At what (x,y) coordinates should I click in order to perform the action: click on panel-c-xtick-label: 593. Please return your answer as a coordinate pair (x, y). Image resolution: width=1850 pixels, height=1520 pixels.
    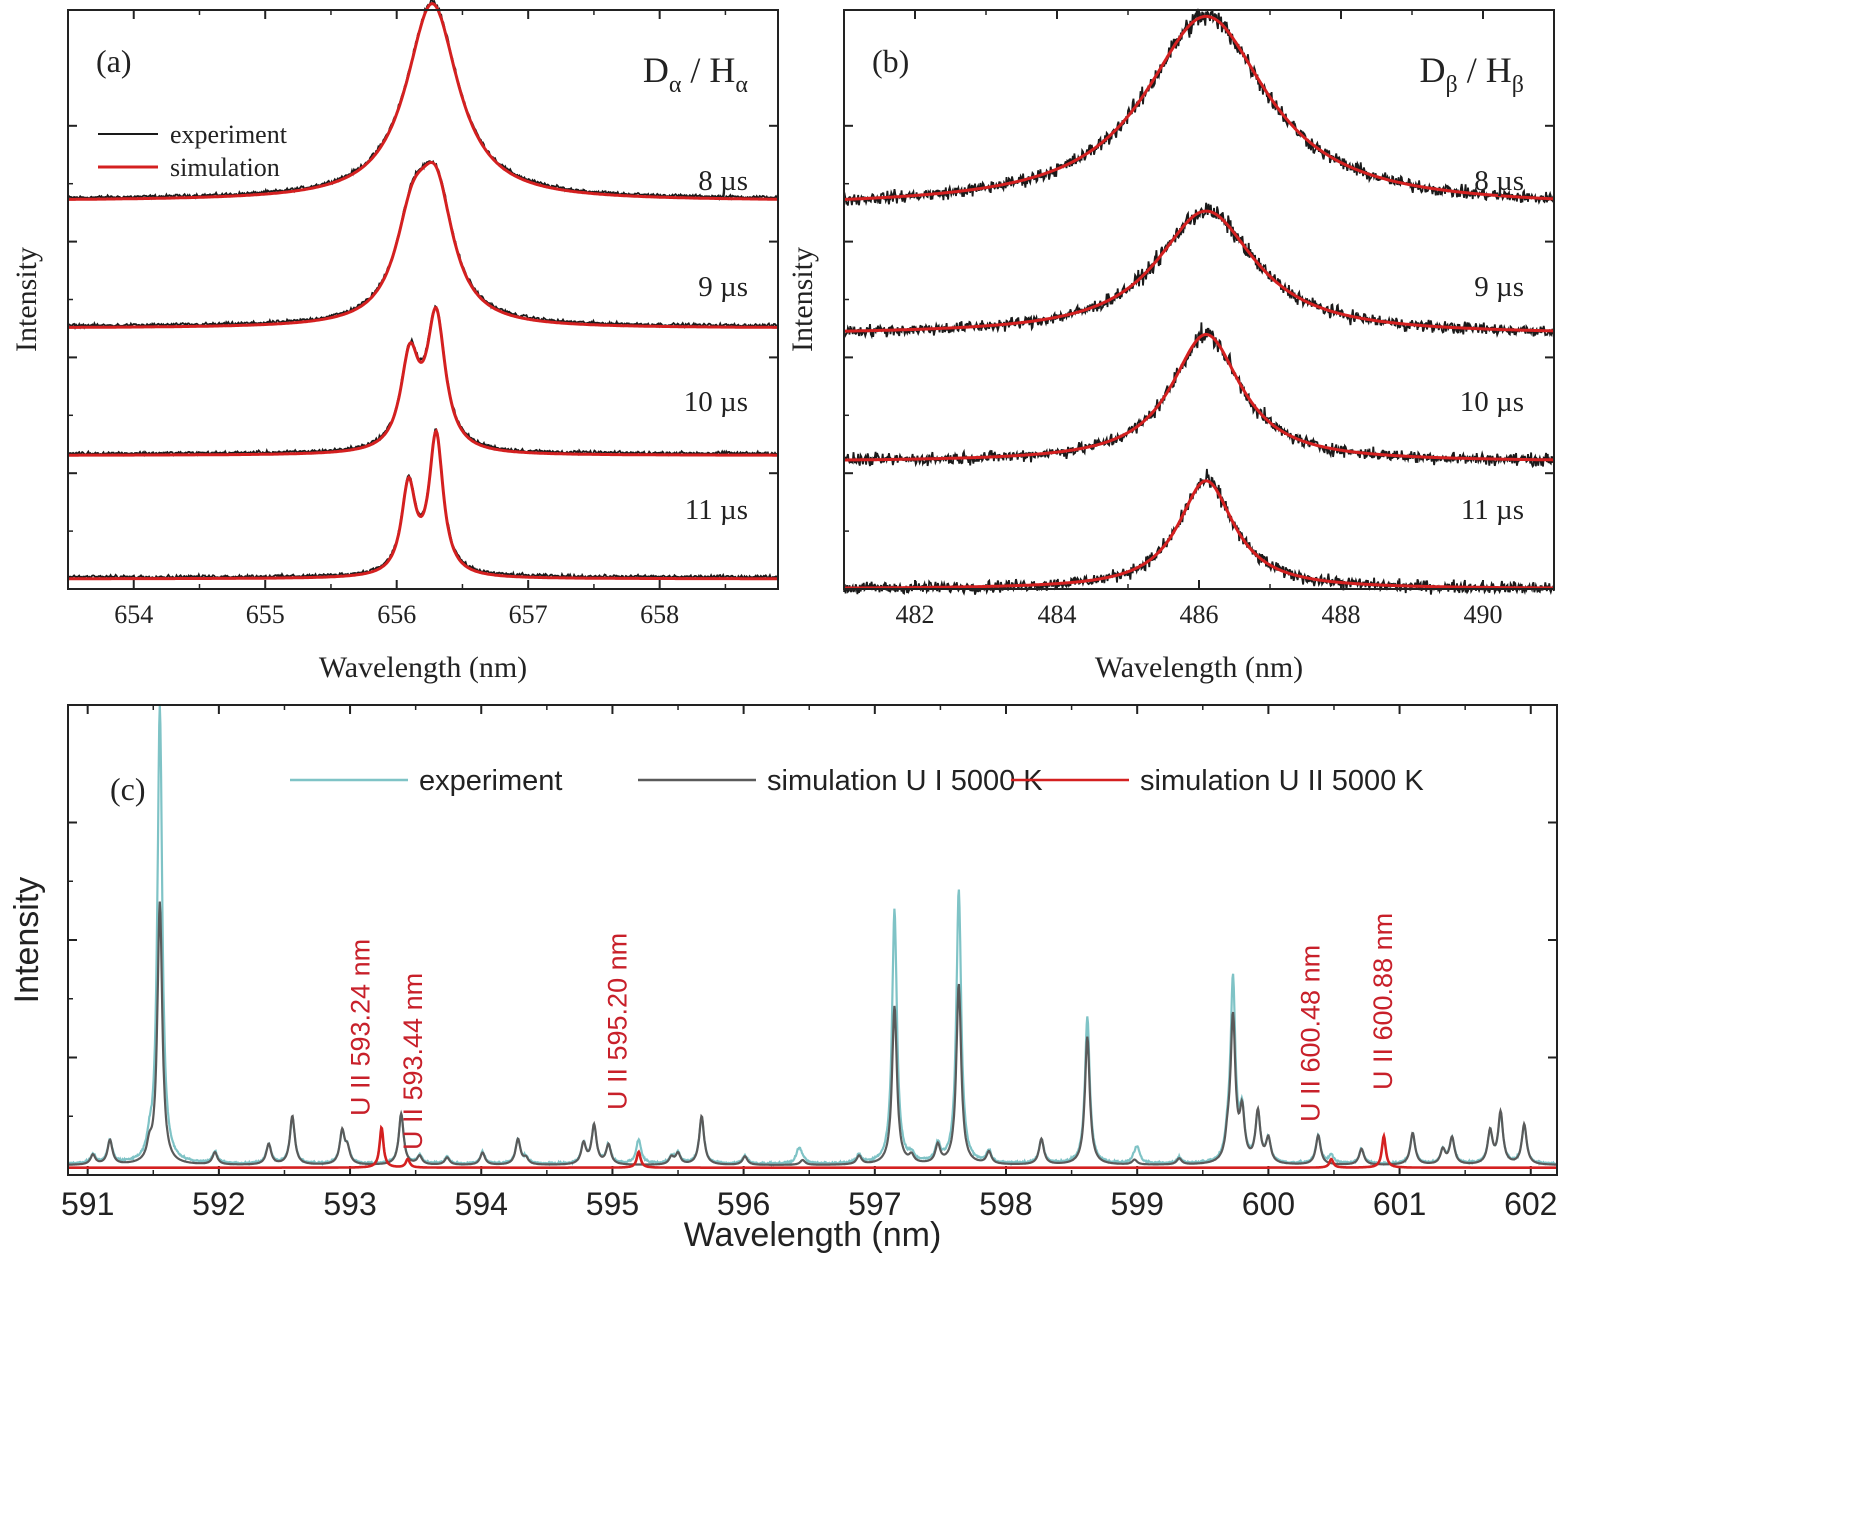
    Looking at the image, I should click on (349, 1204).